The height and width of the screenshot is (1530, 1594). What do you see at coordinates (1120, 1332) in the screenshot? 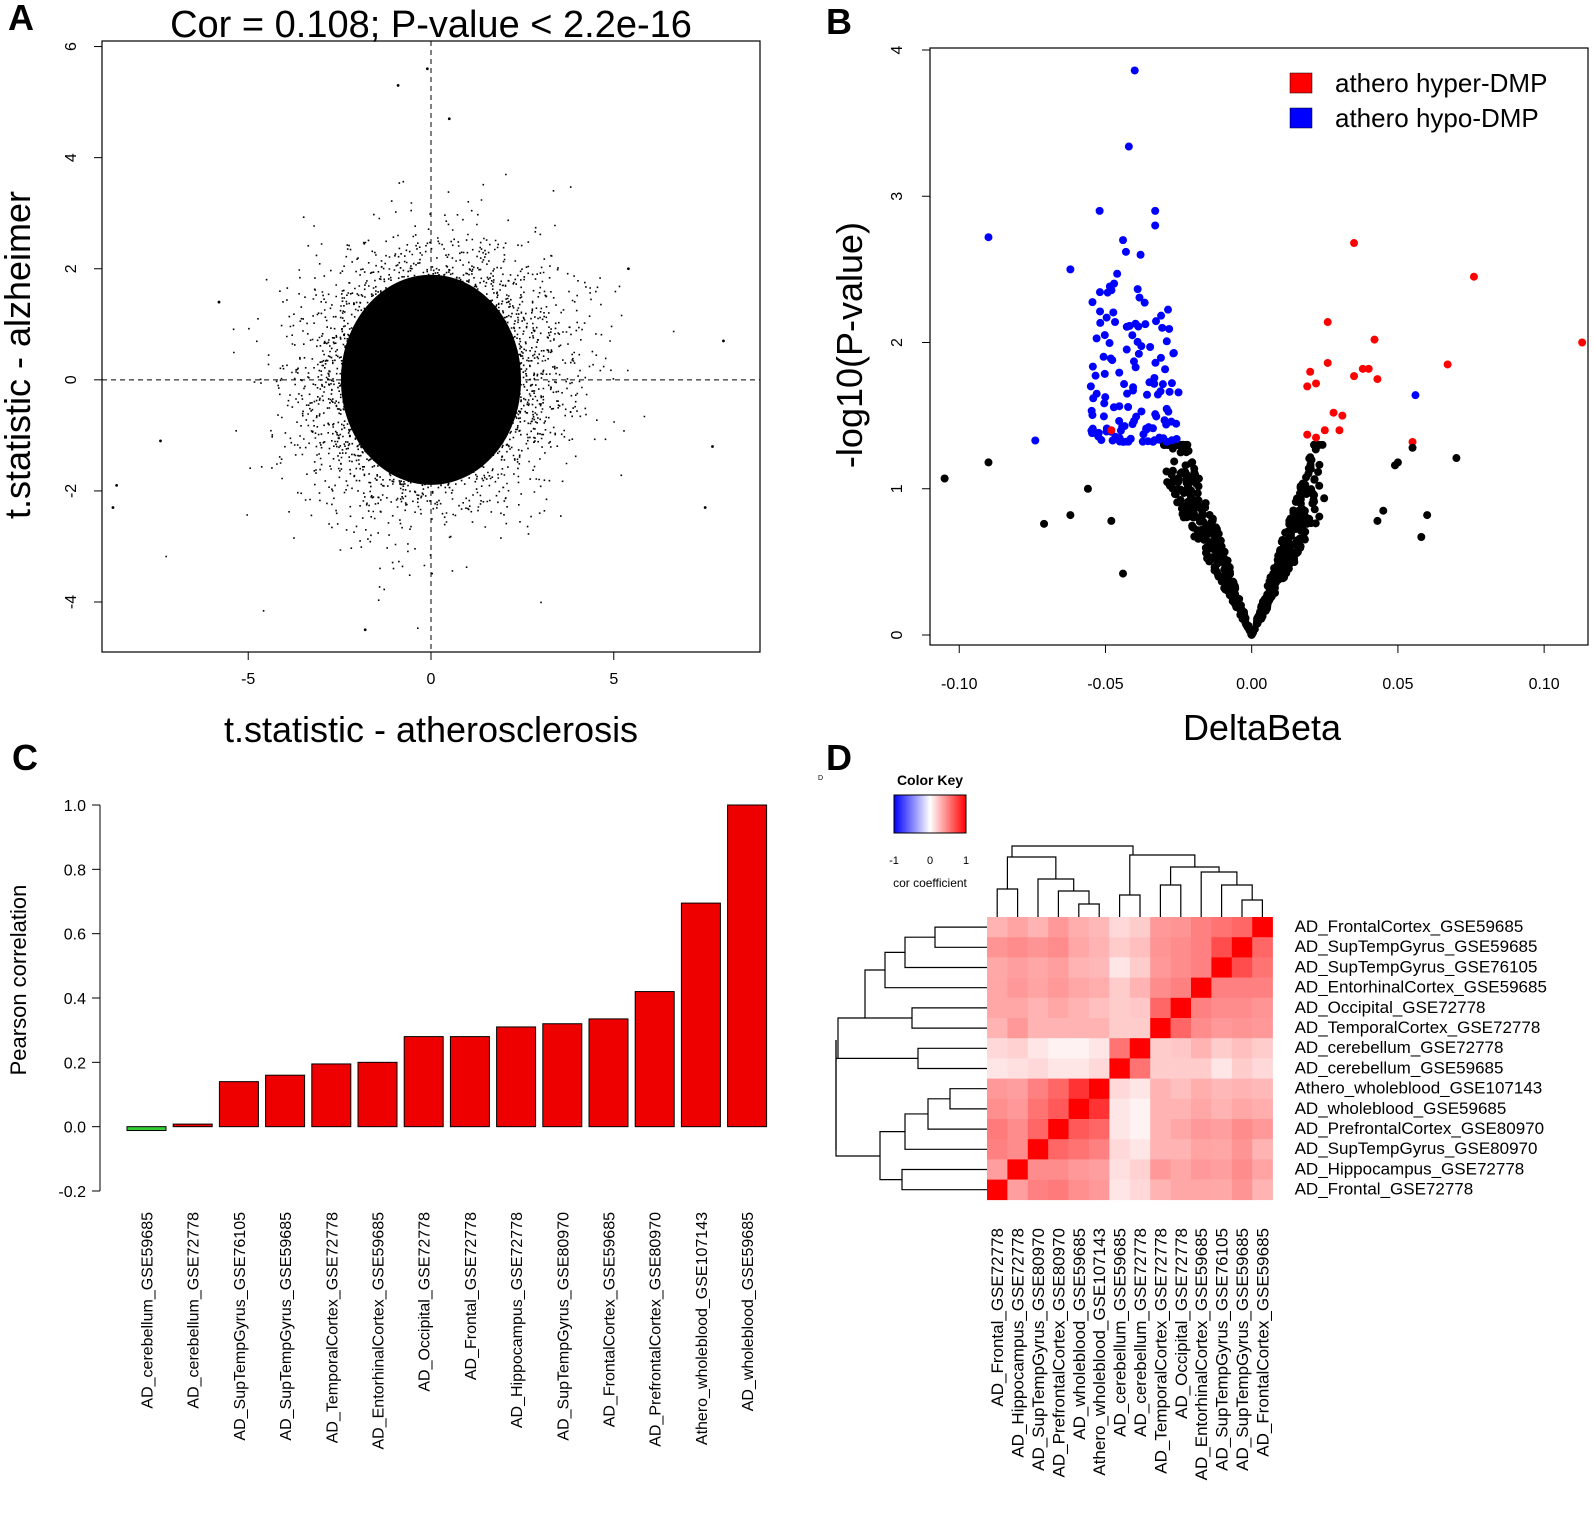
I see `heatmap-col-label: AD_cerebellum_GSE59685` at bounding box center [1120, 1332].